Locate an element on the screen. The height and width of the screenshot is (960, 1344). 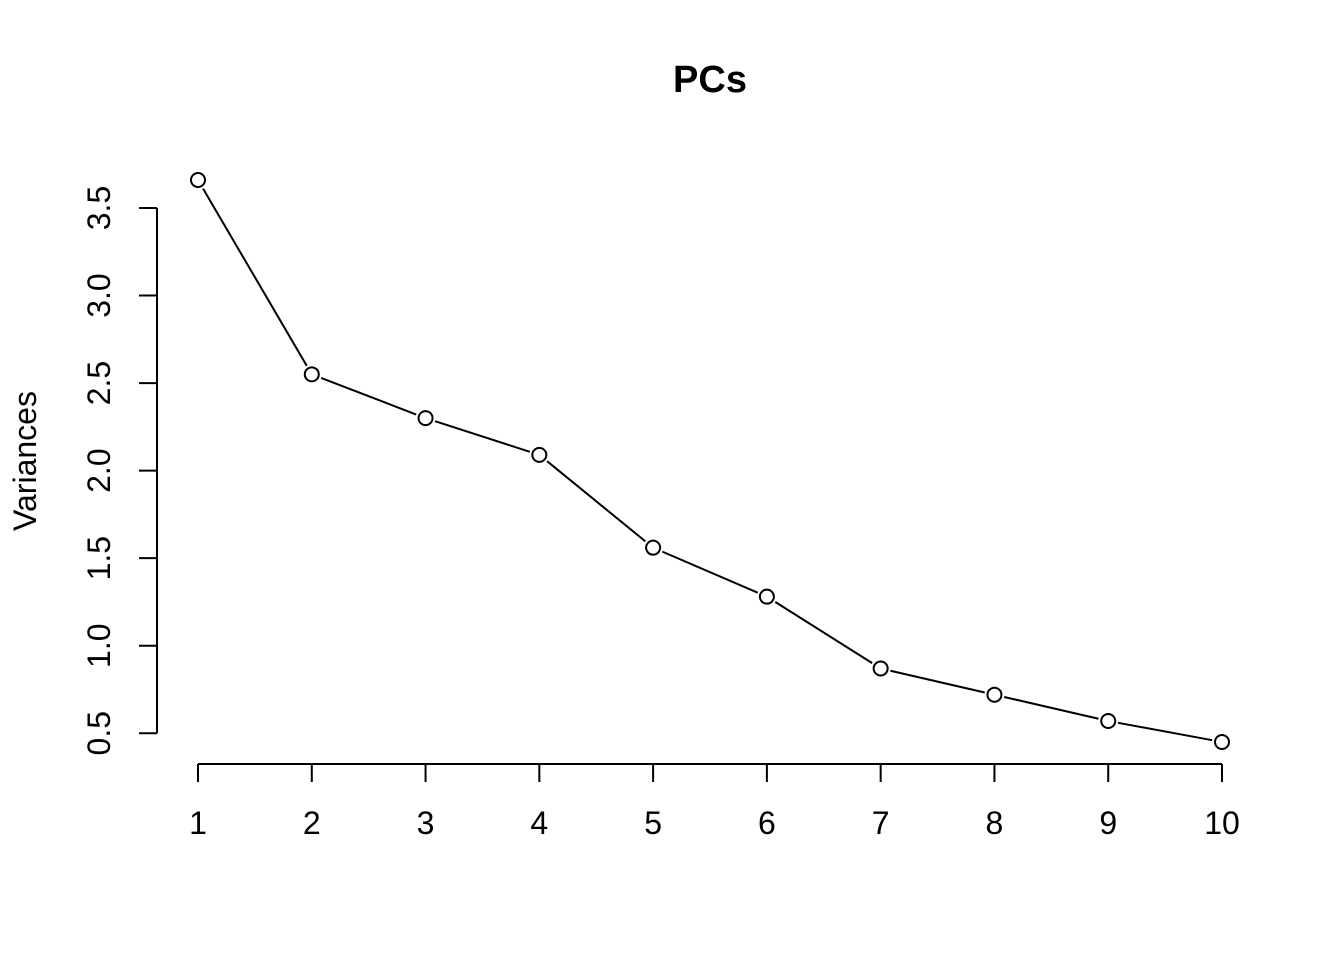
y-axis: 0.5 1.0 1.5 2.0 2.5 3.0 3.5 is located at coordinates (119, 470).